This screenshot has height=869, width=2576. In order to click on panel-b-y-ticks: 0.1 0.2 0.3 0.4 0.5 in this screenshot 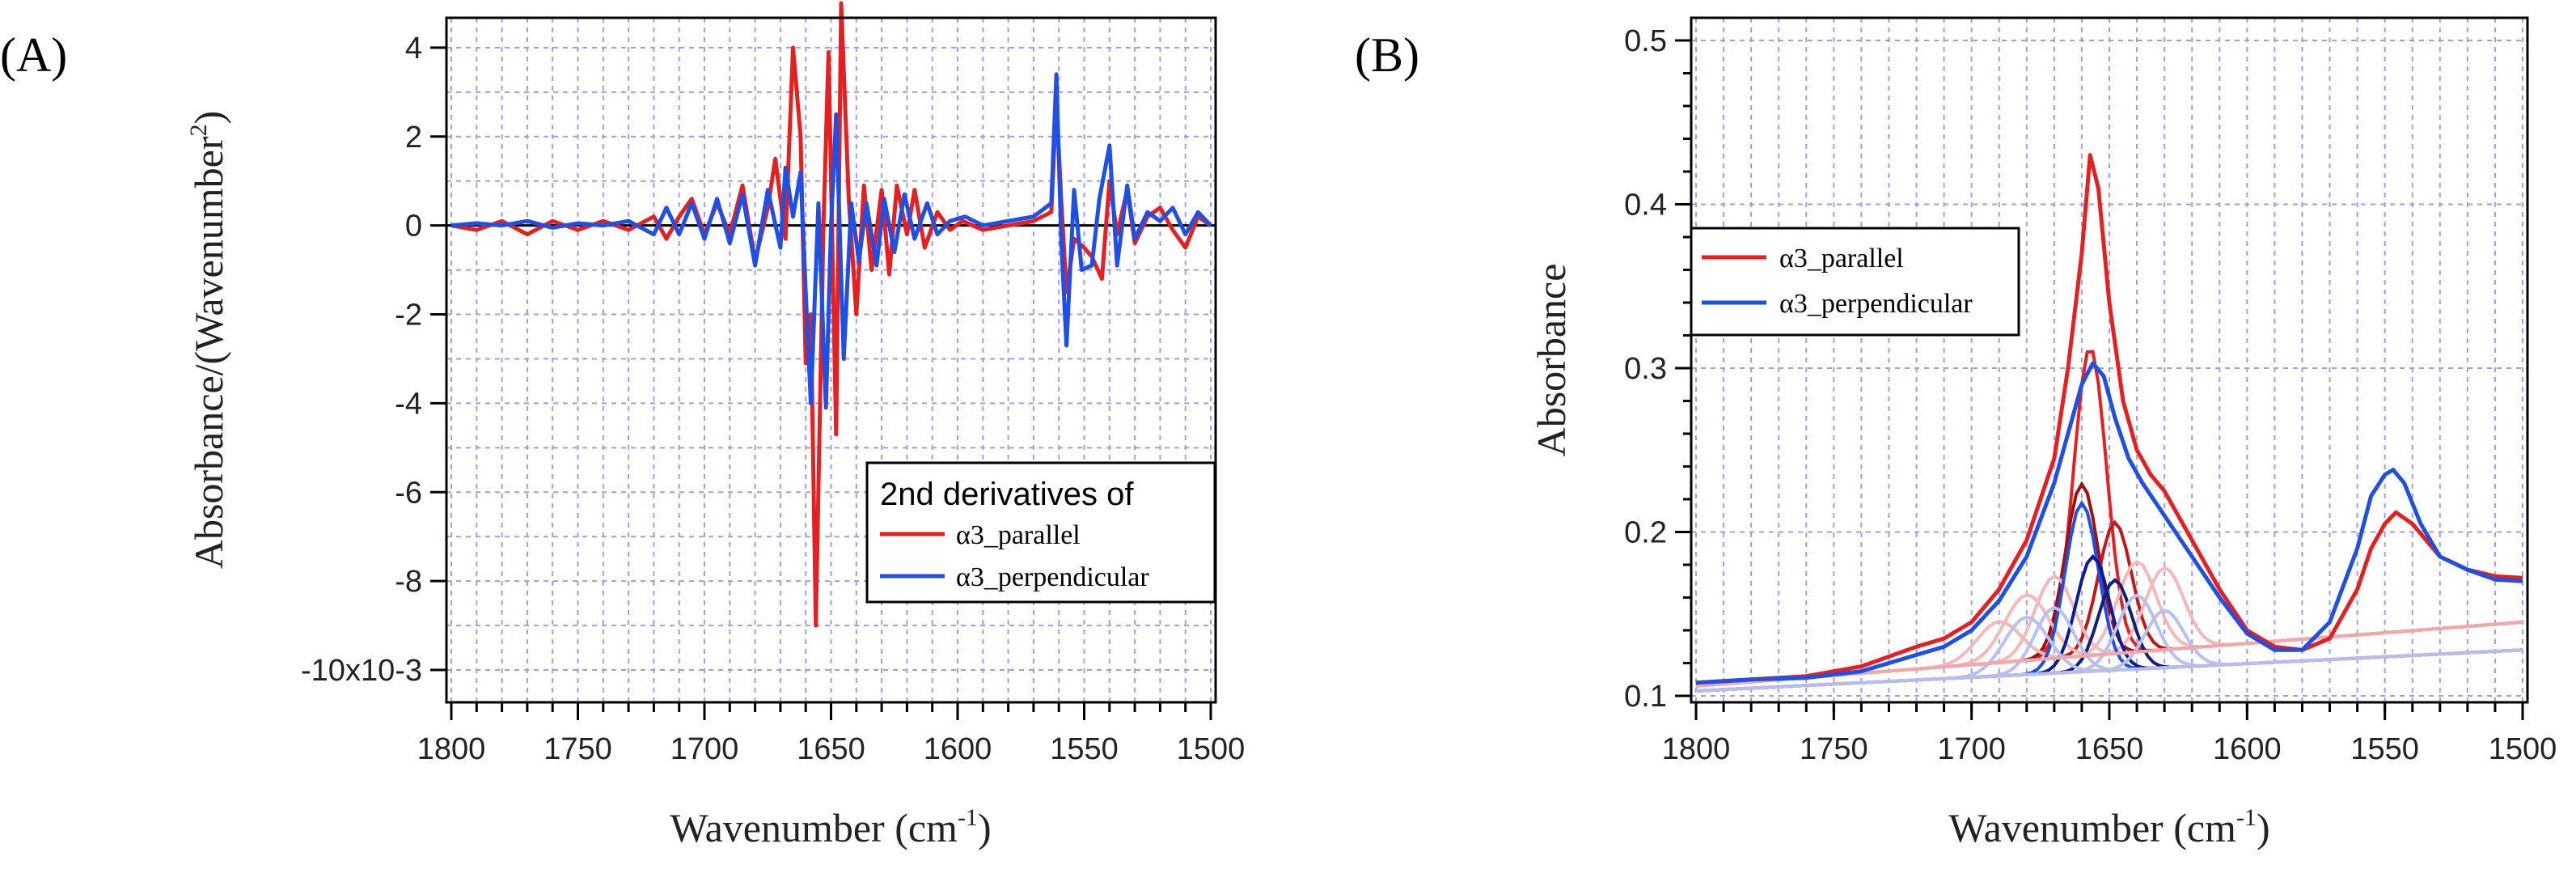, I will do `click(1657, 369)`.